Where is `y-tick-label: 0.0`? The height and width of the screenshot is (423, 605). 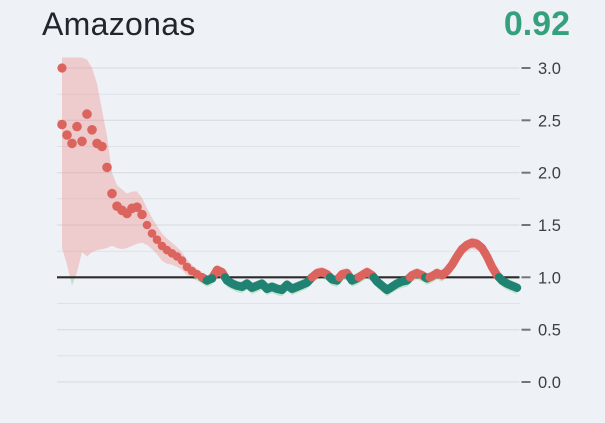 y-tick-label: 0.0 is located at coordinates (549, 383).